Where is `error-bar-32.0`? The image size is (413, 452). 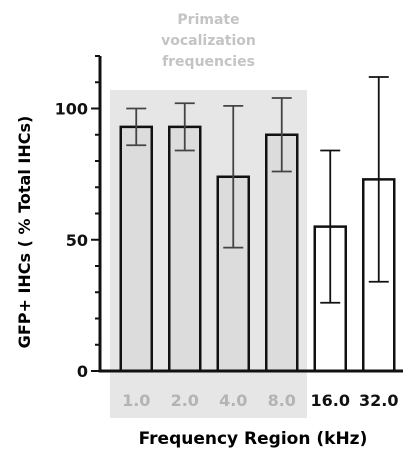
error-bar-32.0 is located at coordinates (378, 179).